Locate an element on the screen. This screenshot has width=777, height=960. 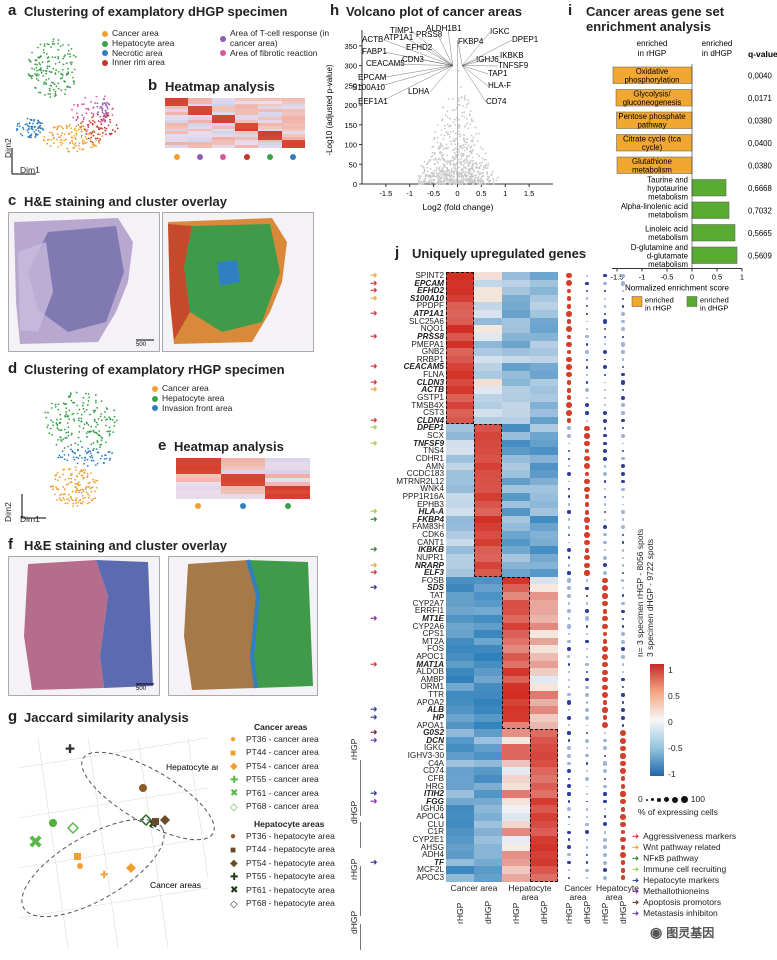
gene-label: RRBP1 is located at coordinates (430, 359).